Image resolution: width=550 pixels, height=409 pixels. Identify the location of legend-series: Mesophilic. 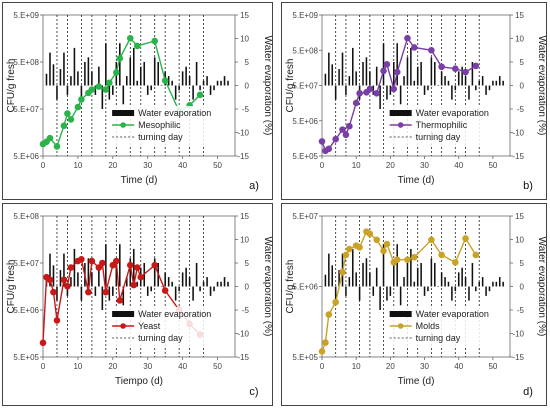
(159, 125).